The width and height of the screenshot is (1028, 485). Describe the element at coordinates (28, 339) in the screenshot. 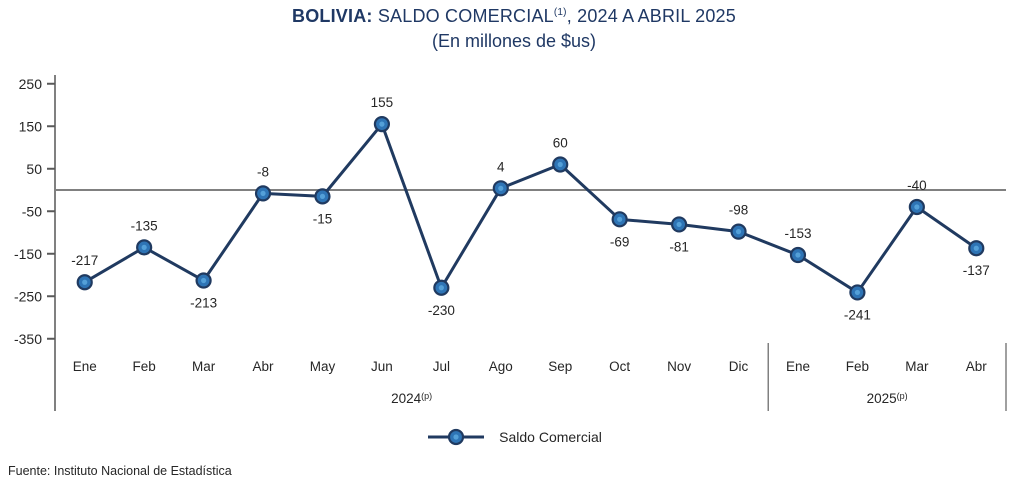

I see `y-tick-label: -350` at that location.